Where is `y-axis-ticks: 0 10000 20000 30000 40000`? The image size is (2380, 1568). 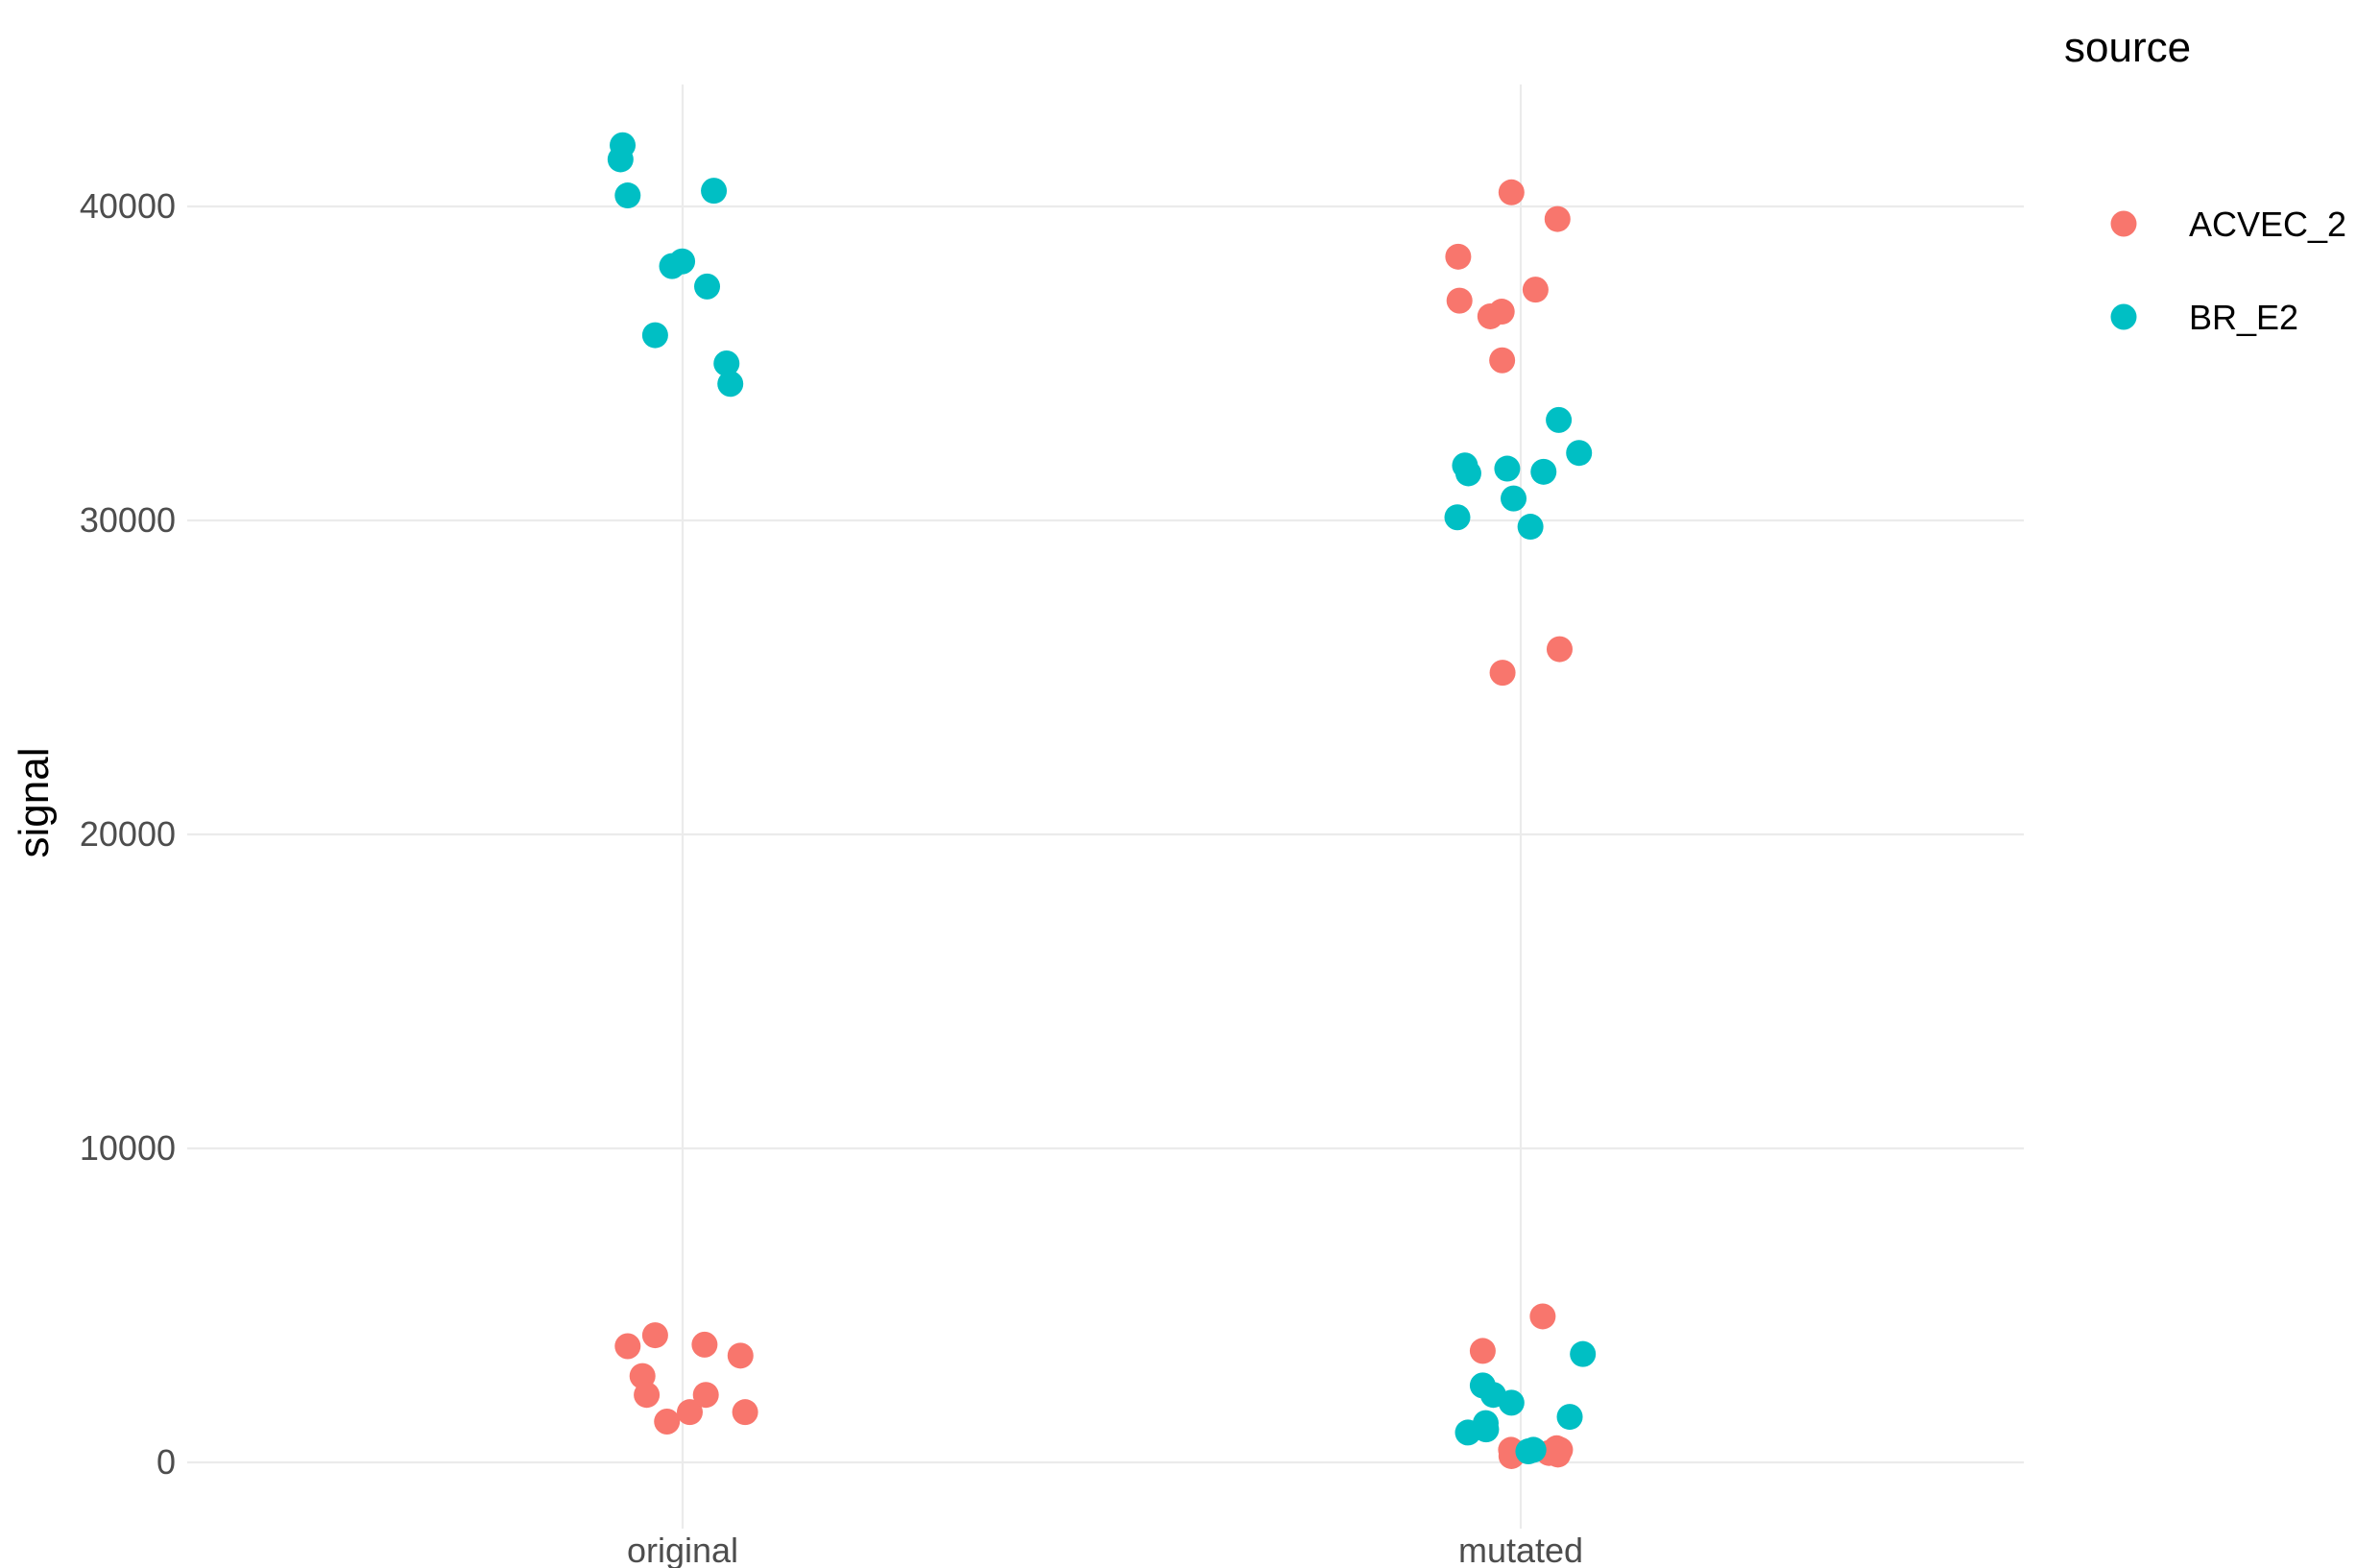
y-axis-ticks: 0 10000 20000 30000 40000 is located at coordinates (128, 834).